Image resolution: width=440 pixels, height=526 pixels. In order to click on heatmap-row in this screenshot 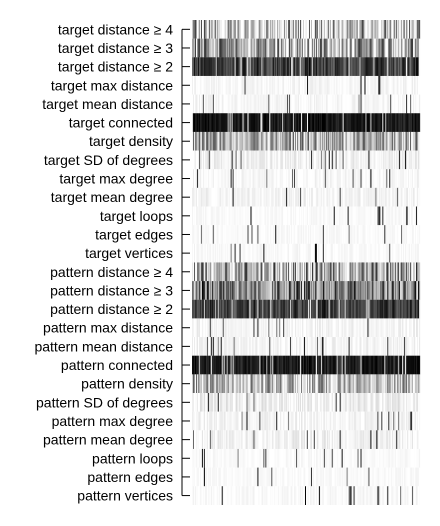, I will do `click(306, 141)`.